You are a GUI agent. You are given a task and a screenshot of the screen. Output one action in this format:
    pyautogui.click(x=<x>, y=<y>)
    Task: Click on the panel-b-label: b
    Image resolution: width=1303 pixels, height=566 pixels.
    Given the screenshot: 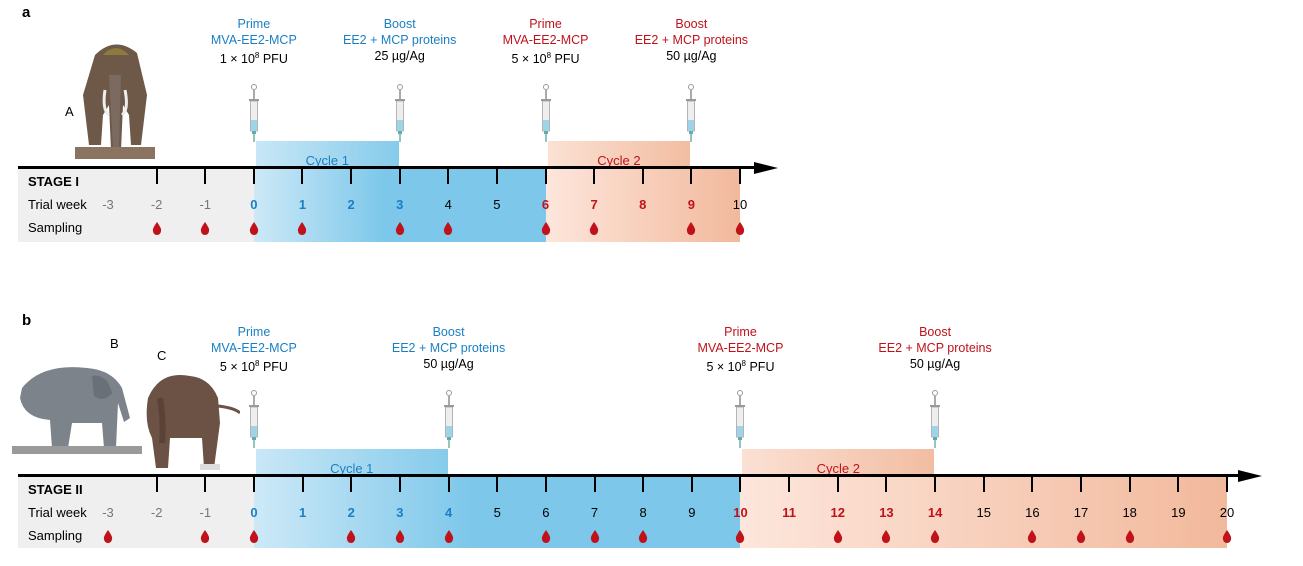 What is the action you would take?
    pyautogui.click(x=27, y=320)
    